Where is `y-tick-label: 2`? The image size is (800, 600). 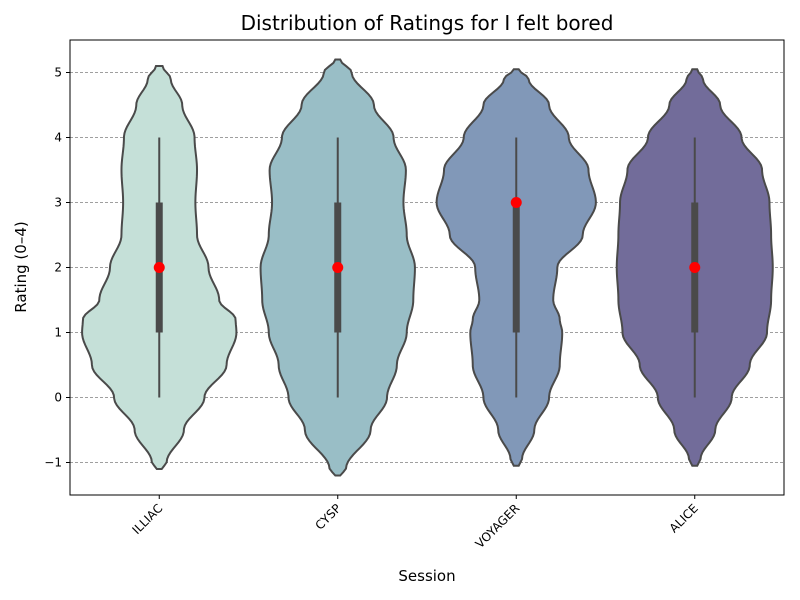
y-tick-label: 2 is located at coordinates (58, 268).